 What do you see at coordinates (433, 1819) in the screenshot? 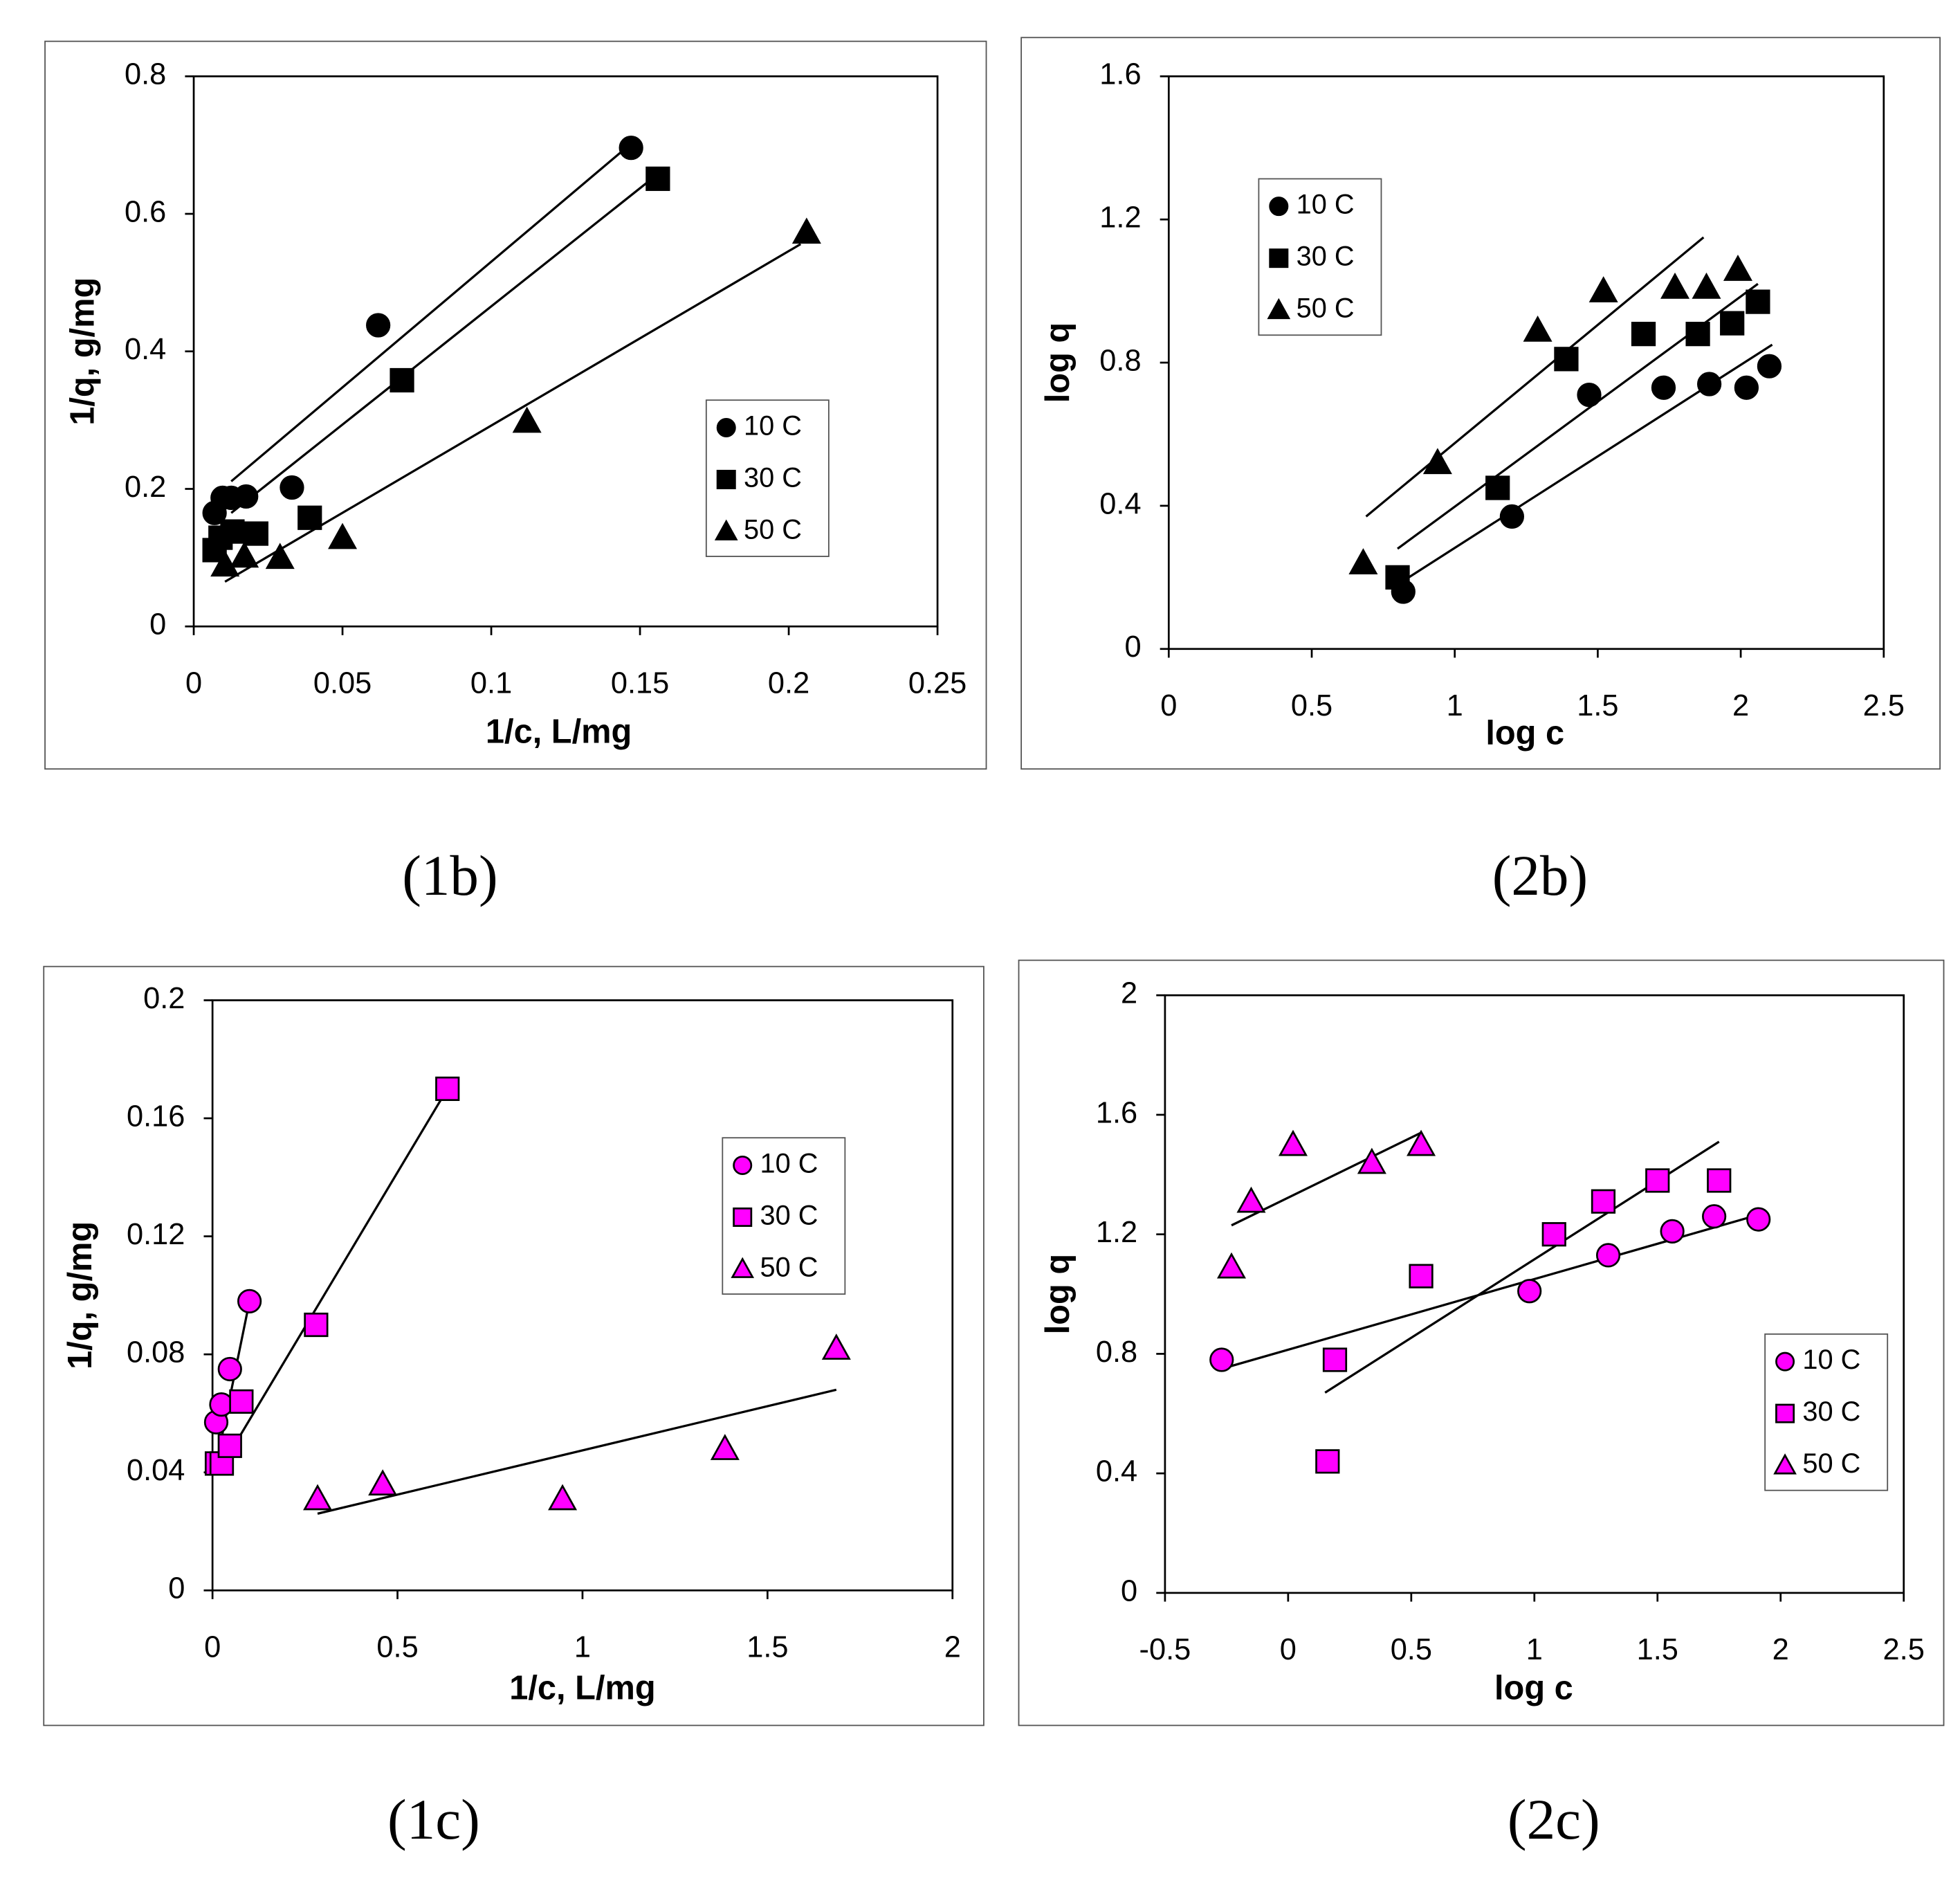
I see `caption: (1c)` at bounding box center [433, 1819].